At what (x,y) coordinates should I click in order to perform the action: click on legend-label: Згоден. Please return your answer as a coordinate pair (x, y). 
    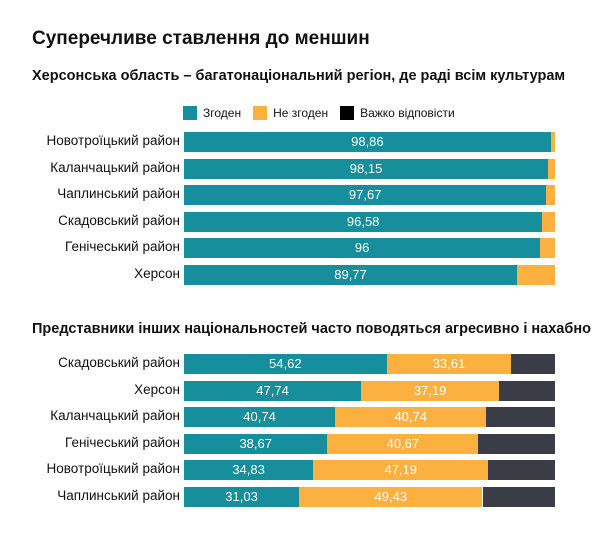
    Looking at the image, I should click on (222, 113).